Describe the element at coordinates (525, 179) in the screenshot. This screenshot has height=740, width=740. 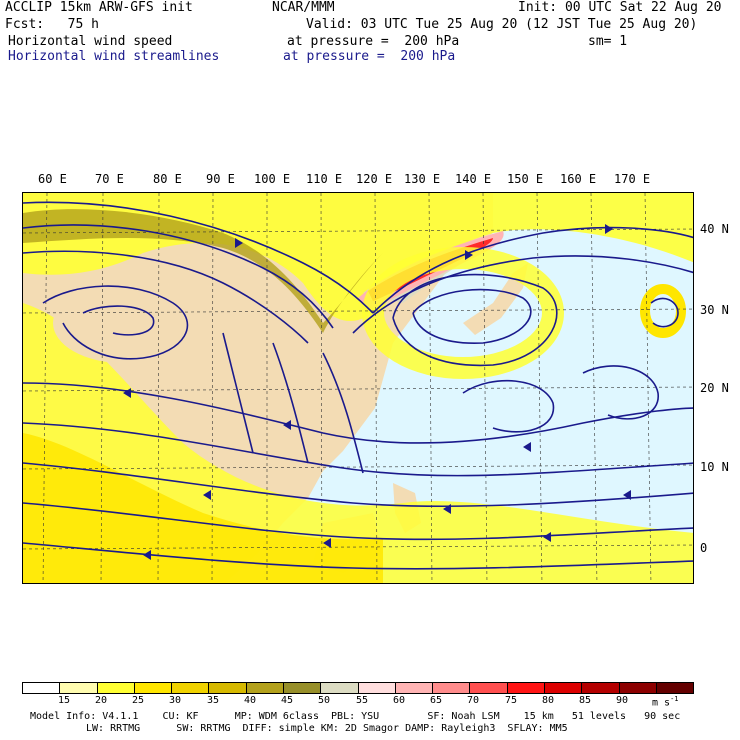
I see `lon-label: 150 E` at that location.